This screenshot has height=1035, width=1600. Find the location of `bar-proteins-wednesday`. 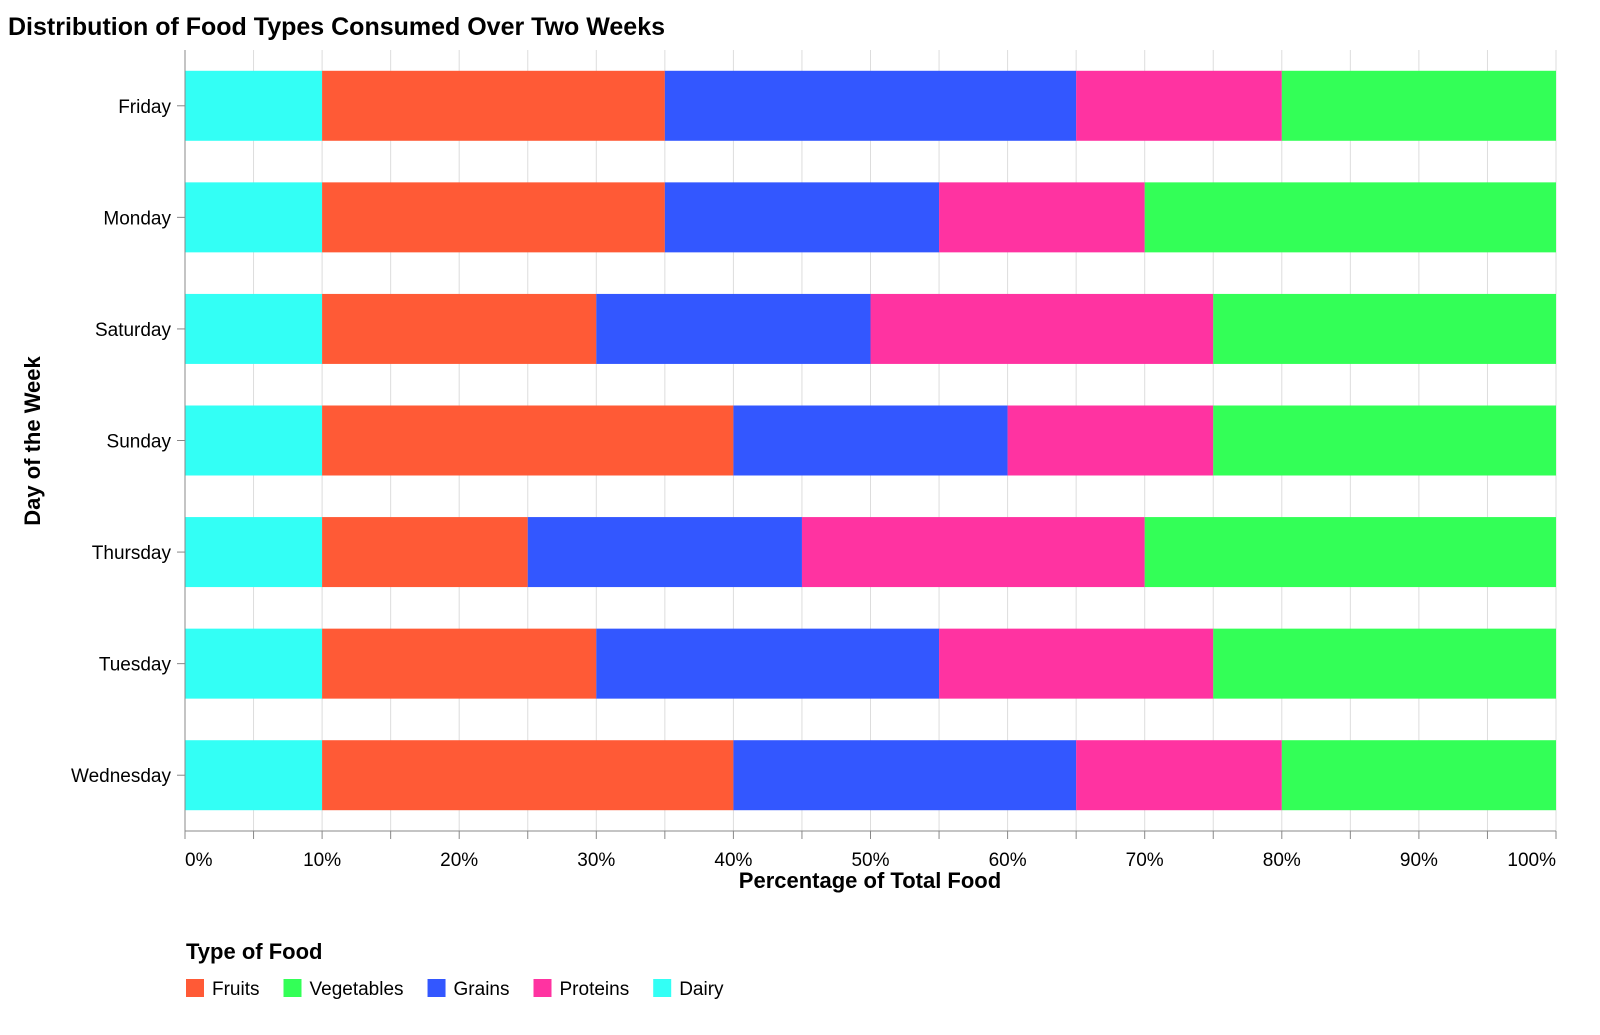

bar-proteins-wednesday is located at coordinates (1179, 775).